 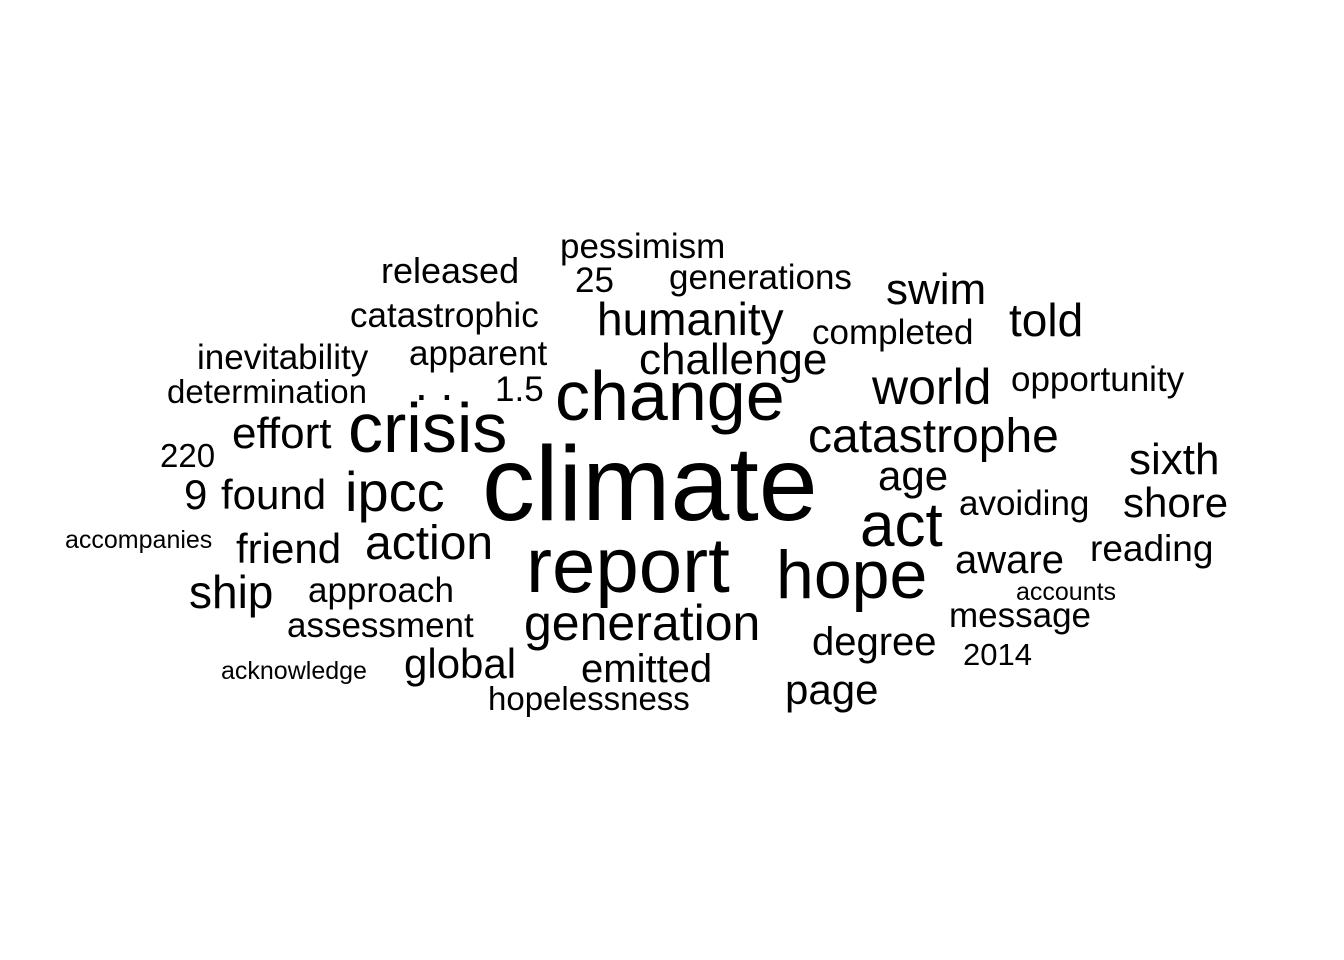 What do you see at coordinates (670, 396) in the screenshot?
I see `word-change: change` at bounding box center [670, 396].